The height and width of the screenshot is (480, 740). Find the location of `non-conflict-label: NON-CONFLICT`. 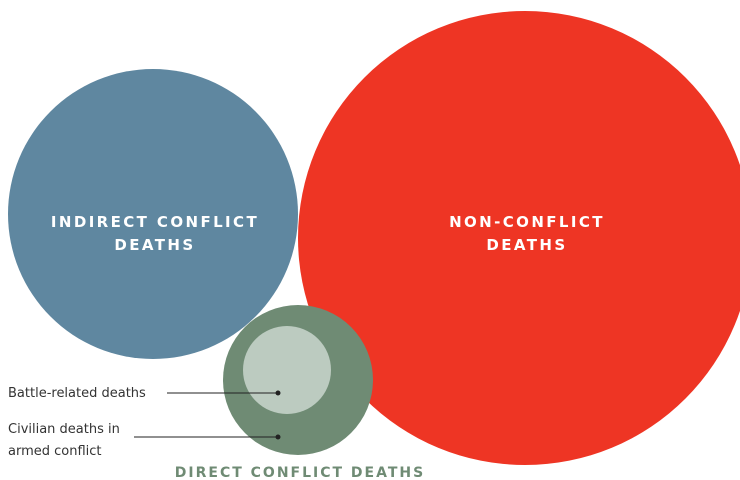

non-conflict-label: NON-CONFLICT is located at coordinates (527, 222).